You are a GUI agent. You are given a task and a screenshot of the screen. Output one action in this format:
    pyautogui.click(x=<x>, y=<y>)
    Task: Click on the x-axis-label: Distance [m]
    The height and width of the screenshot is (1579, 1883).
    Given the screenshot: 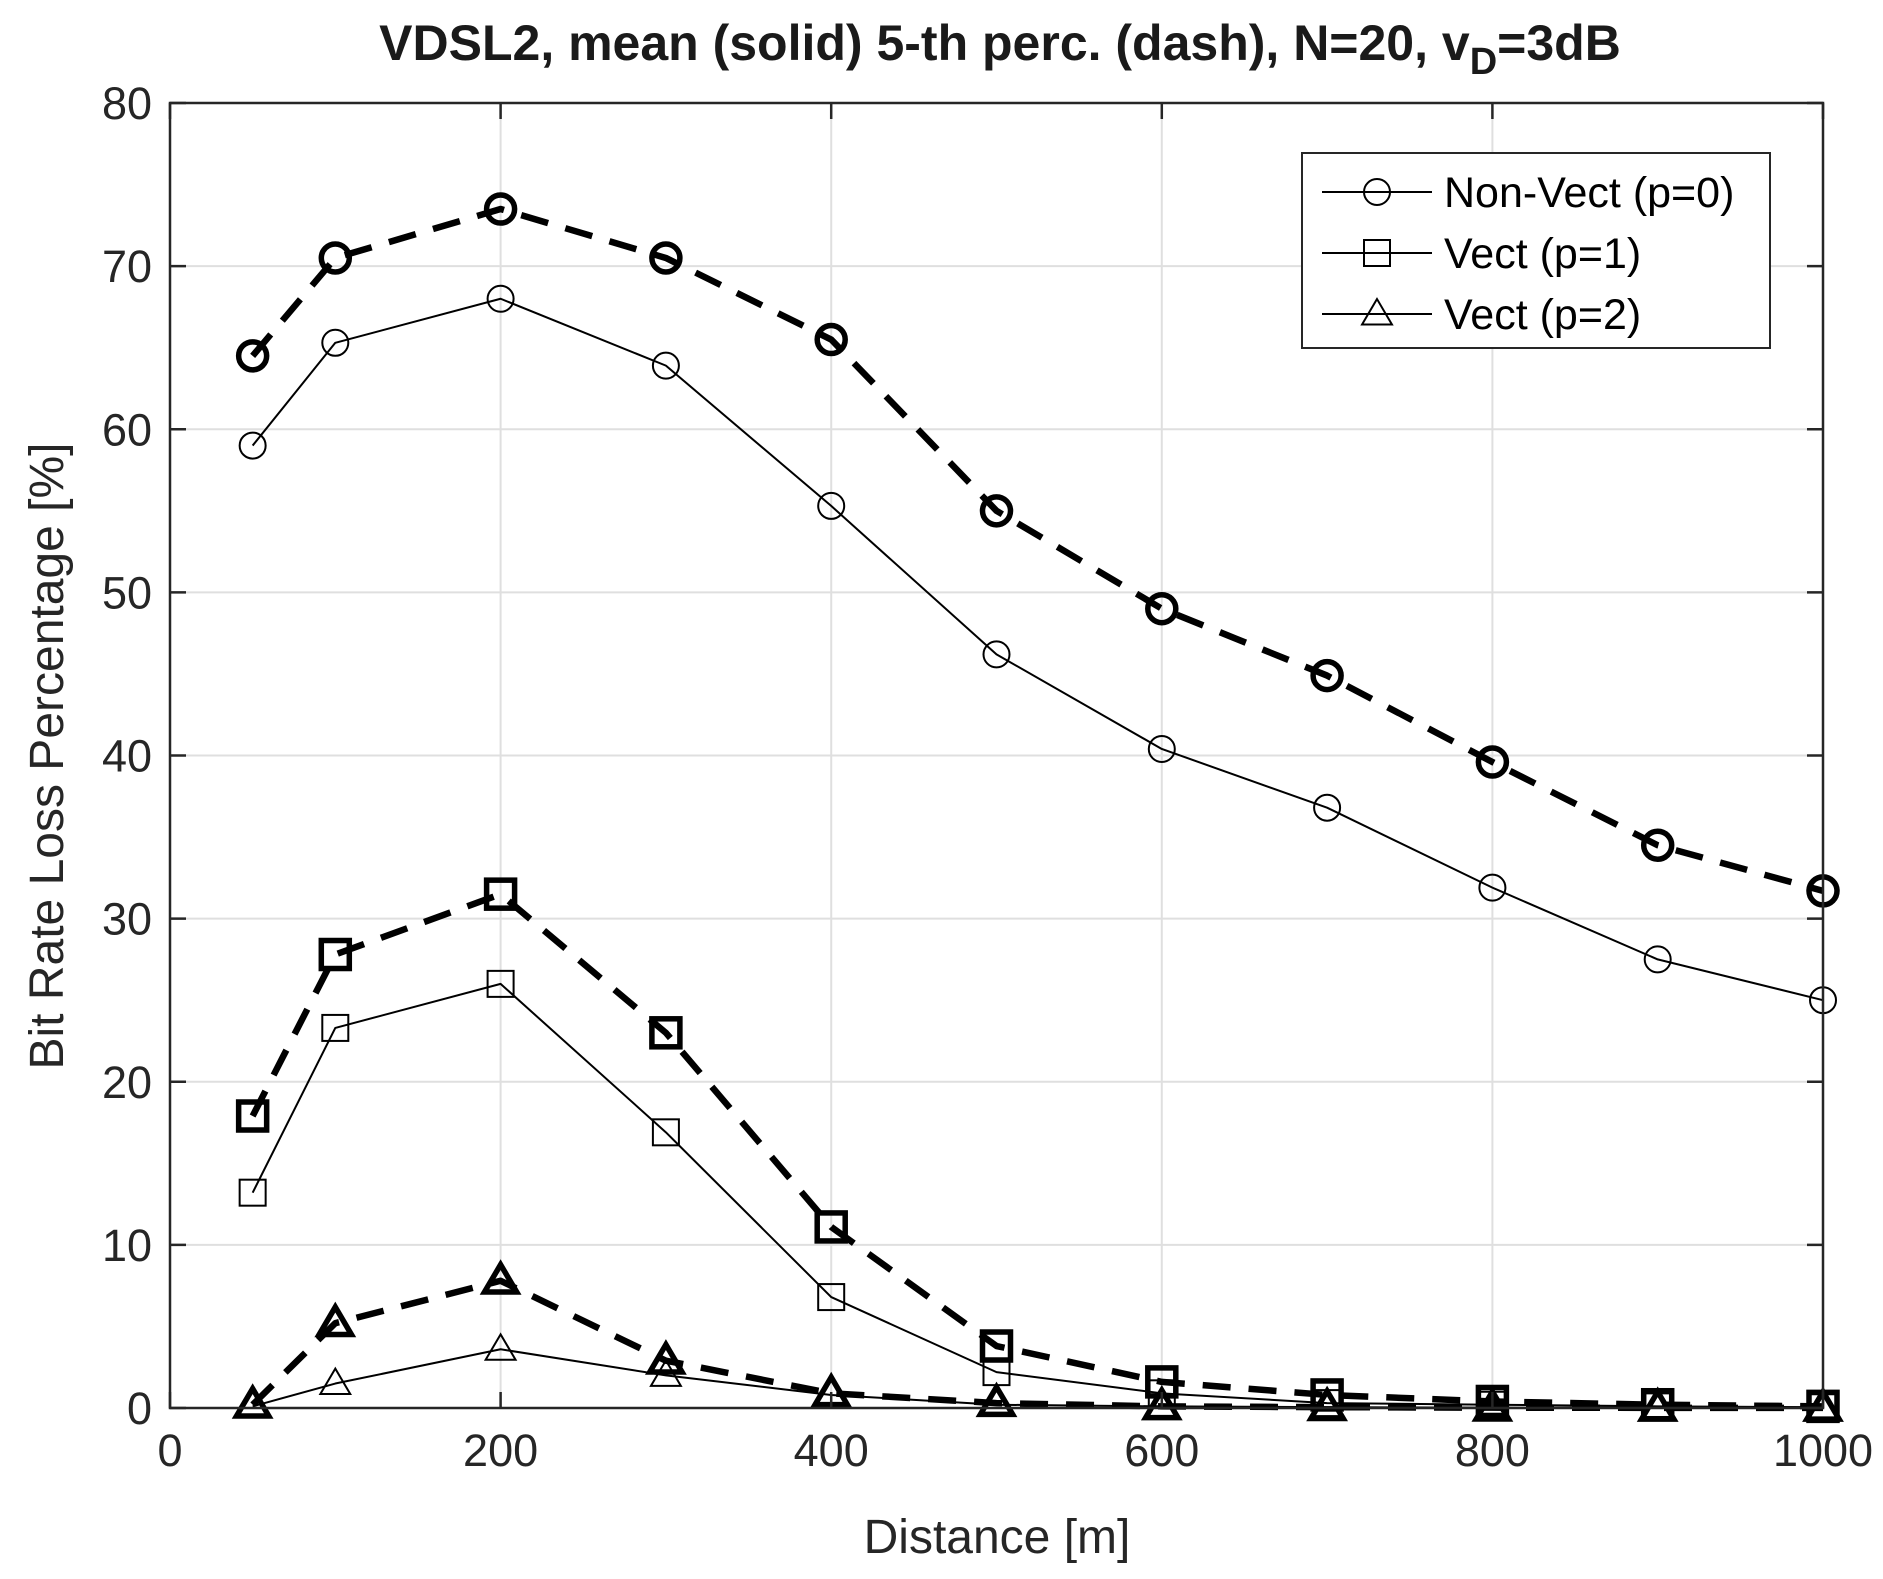 What is the action you would take?
    pyautogui.click(x=997, y=1537)
    